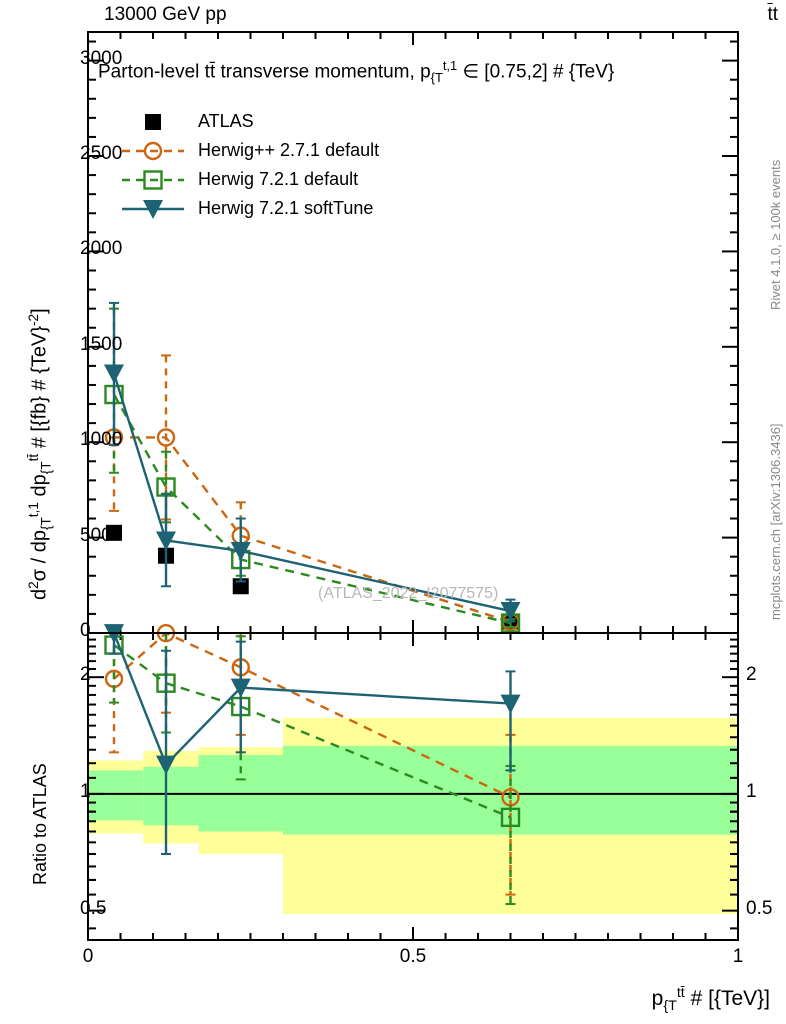 This screenshot has width=786, height=1024. Describe the element at coordinates (226, 121) in the screenshot. I see `legend-label-0: ATLAS` at that location.